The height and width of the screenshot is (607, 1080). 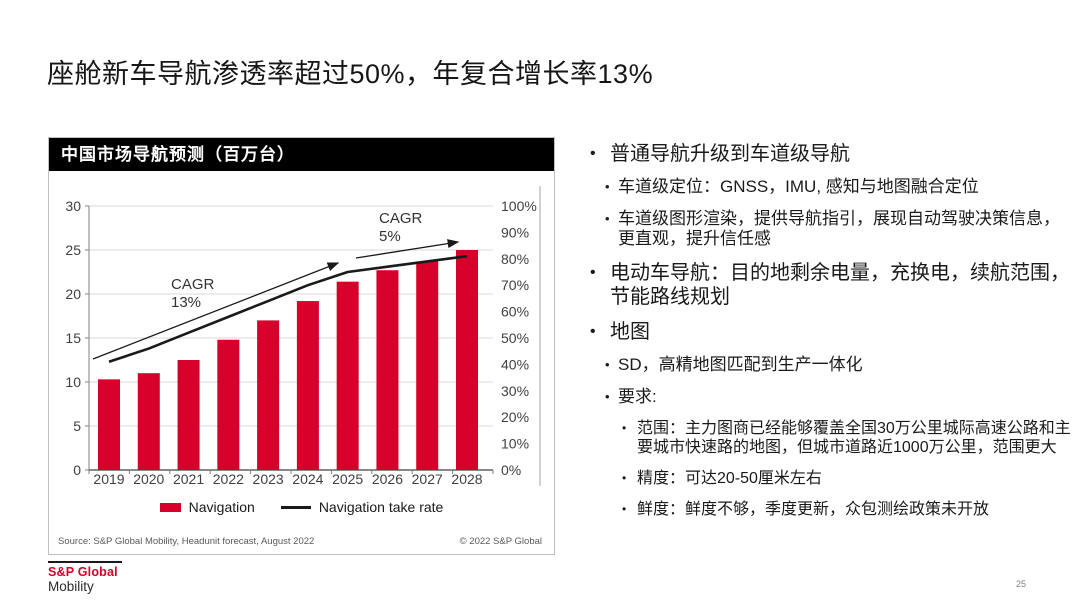 I want to click on x-axis-label: 2019, so click(x=108, y=479).